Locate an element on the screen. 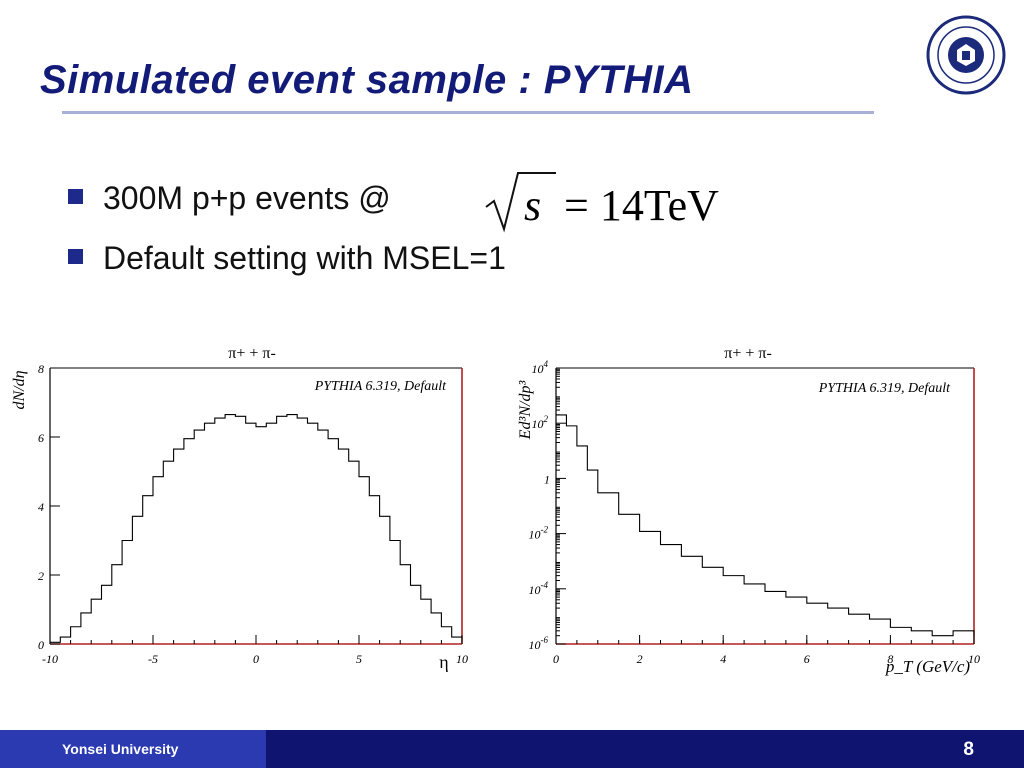  y-tick-label: 10⁴ is located at coordinates (540, 367).